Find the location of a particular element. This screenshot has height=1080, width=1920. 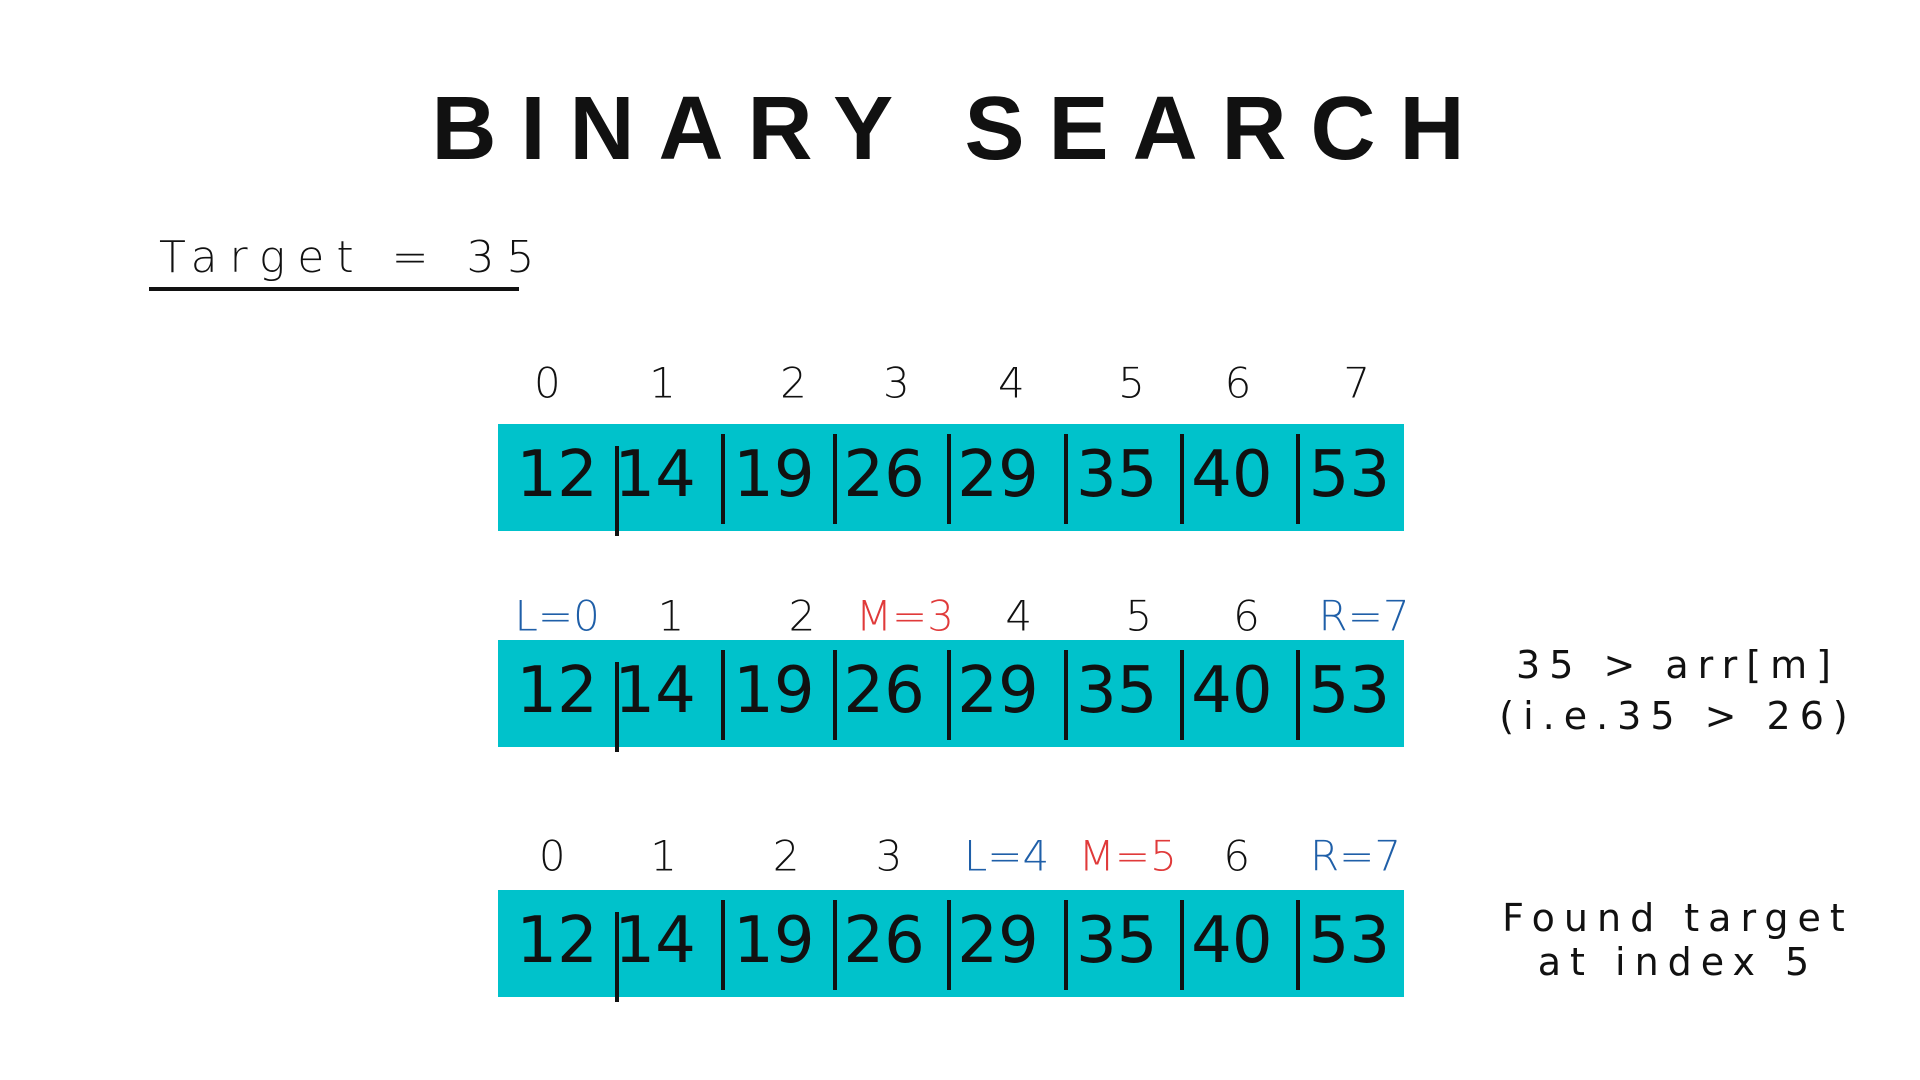

page-title: BINARY SEARCH is located at coordinates (960, 129).